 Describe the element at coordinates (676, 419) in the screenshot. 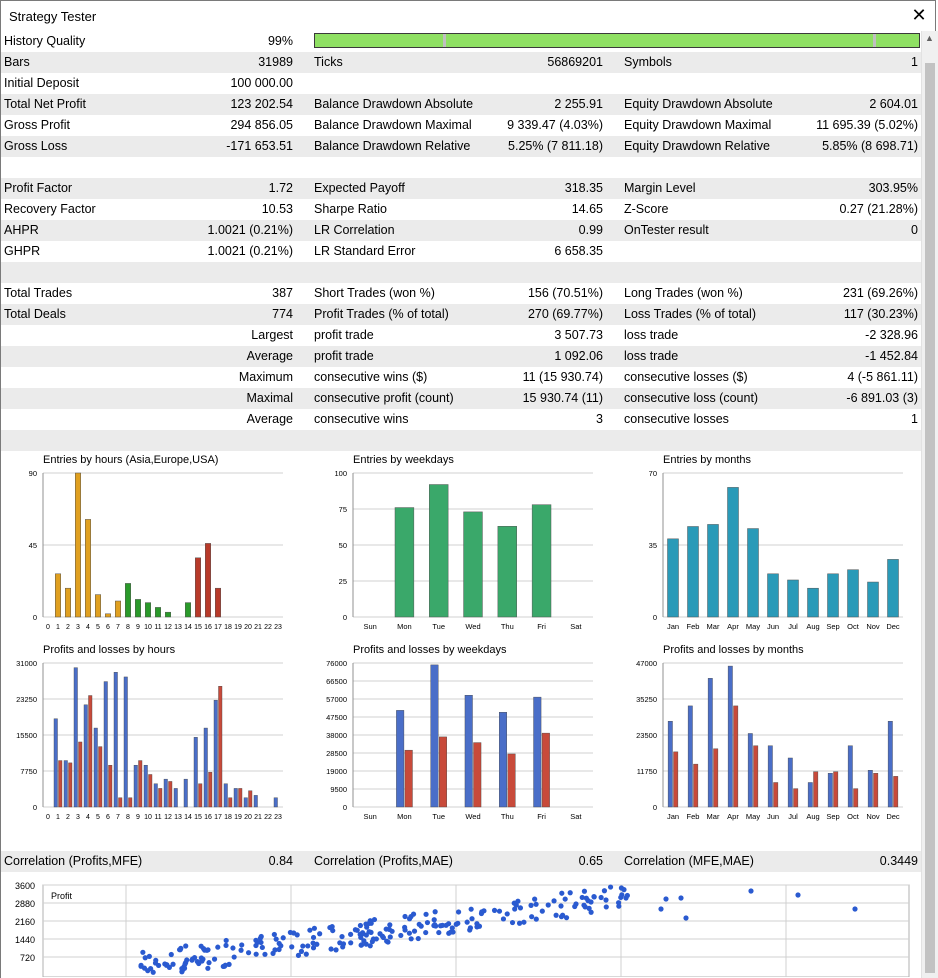

I see `stat-label: consecutive losses` at that location.